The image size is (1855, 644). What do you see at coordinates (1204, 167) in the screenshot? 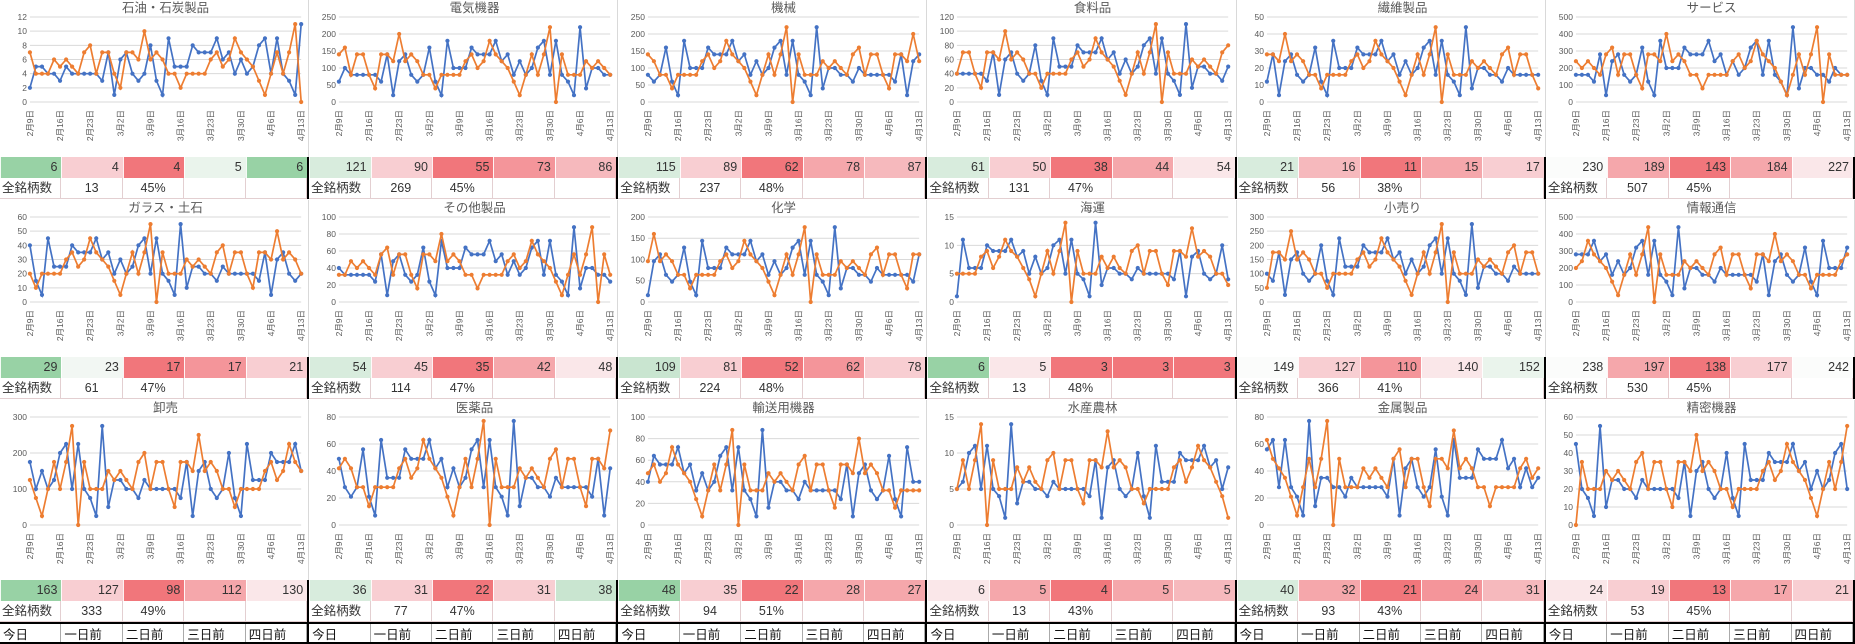
I see `heat-cell: 54` at bounding box center [1204, 167].